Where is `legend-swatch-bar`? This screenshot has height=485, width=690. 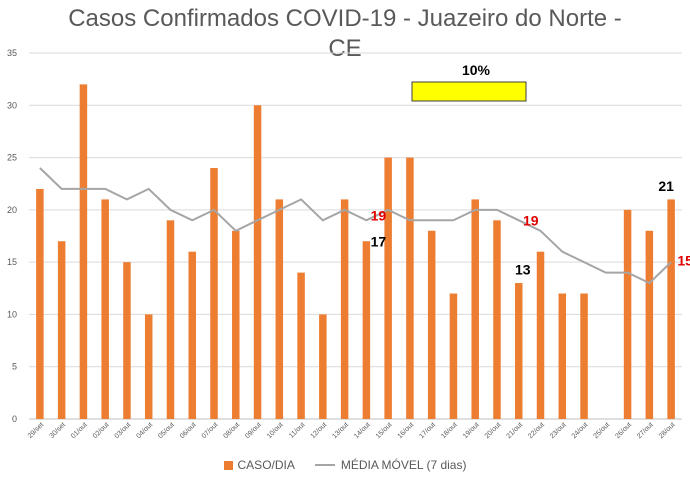 legend-swatch-bar is located at coordinates (228, 465).